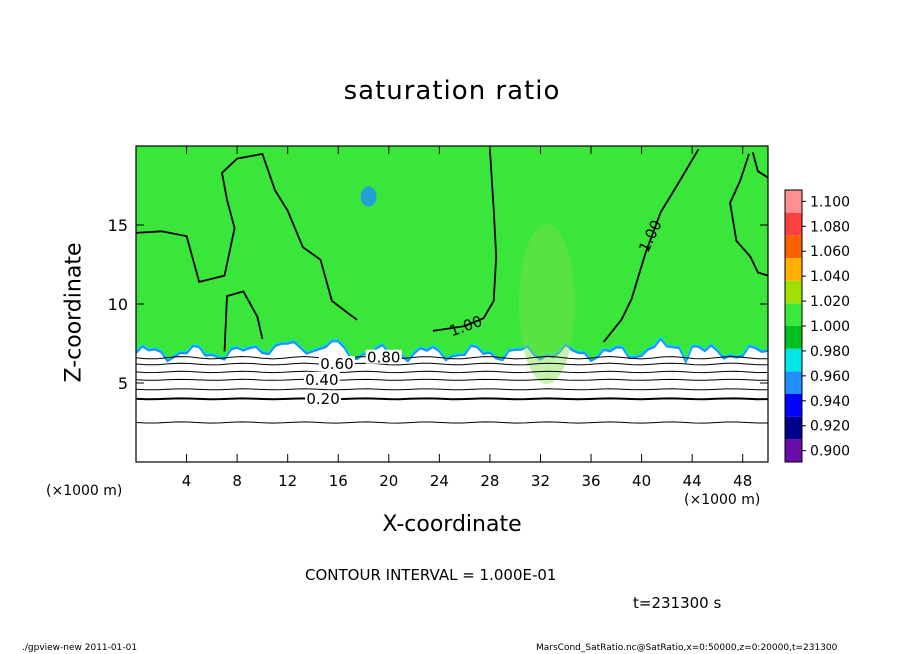 The height and width of the screenshot is (654, 904). What do you see at coordinates (742, 481) in the screenshot?
I see `x-tick-label: 48` at bounding box center [742, 481].